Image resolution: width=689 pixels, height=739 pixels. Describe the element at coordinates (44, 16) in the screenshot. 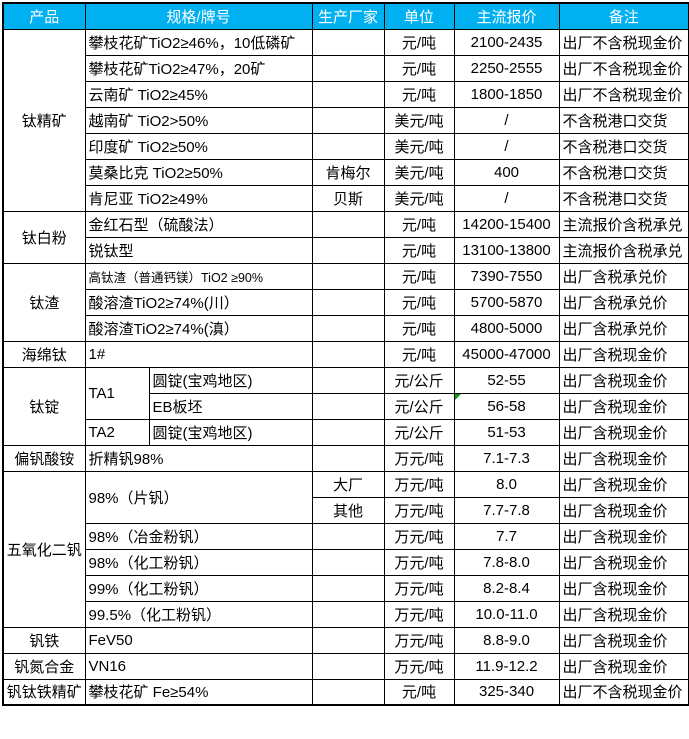

I see `header-product: 产品` at that location.